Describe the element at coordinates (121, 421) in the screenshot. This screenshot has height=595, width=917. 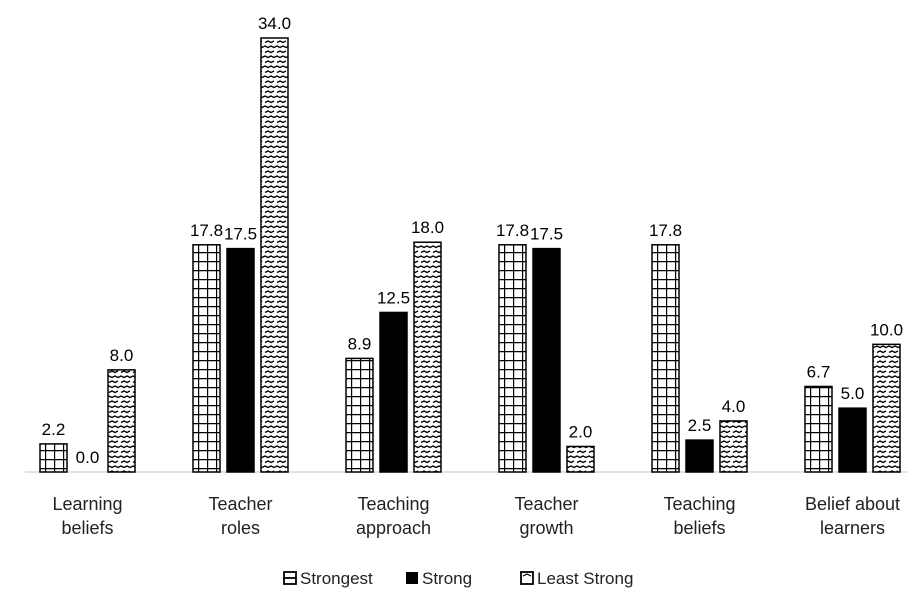
I see `bar-least-strong-learning-beliefs` at that location.